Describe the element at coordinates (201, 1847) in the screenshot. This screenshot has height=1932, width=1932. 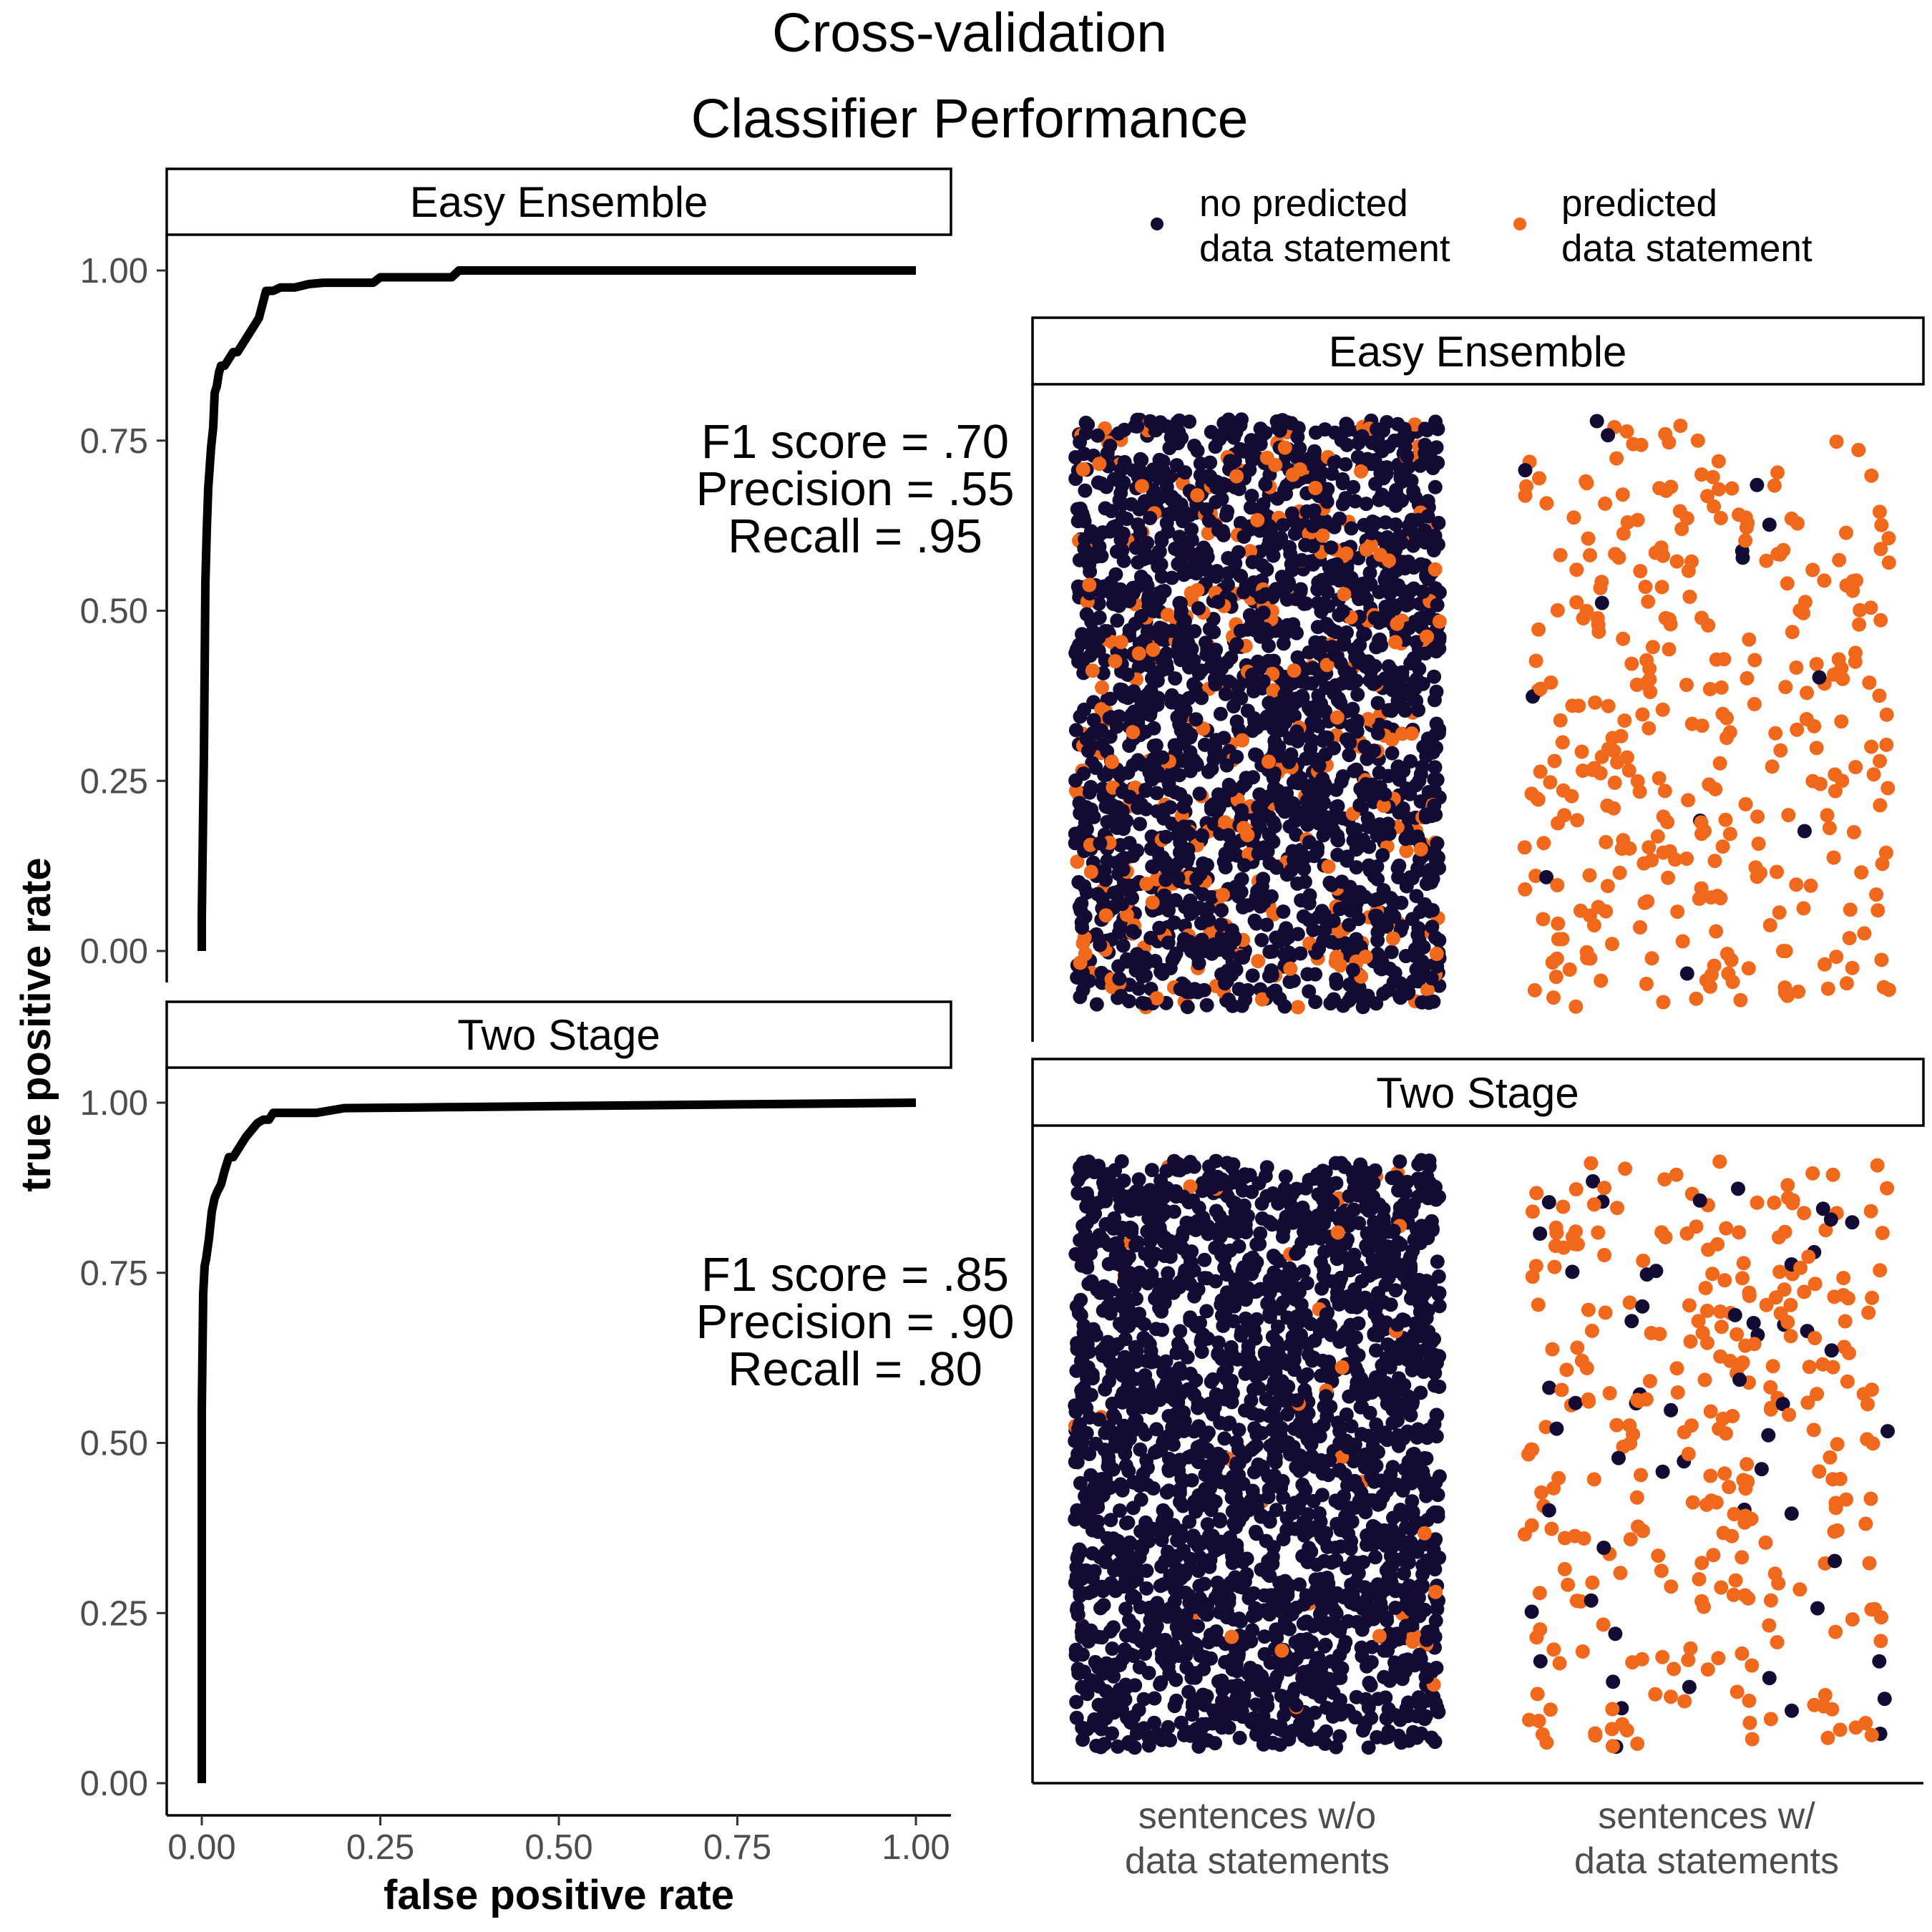
I see `x-tick-label: 0.00` at that location.